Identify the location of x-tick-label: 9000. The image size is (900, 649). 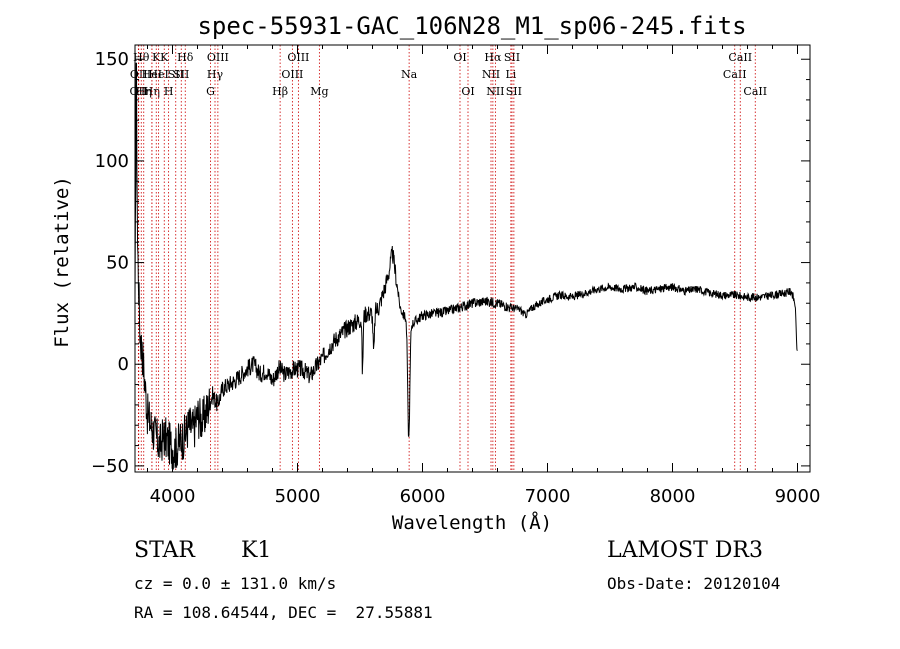
(798, 496).